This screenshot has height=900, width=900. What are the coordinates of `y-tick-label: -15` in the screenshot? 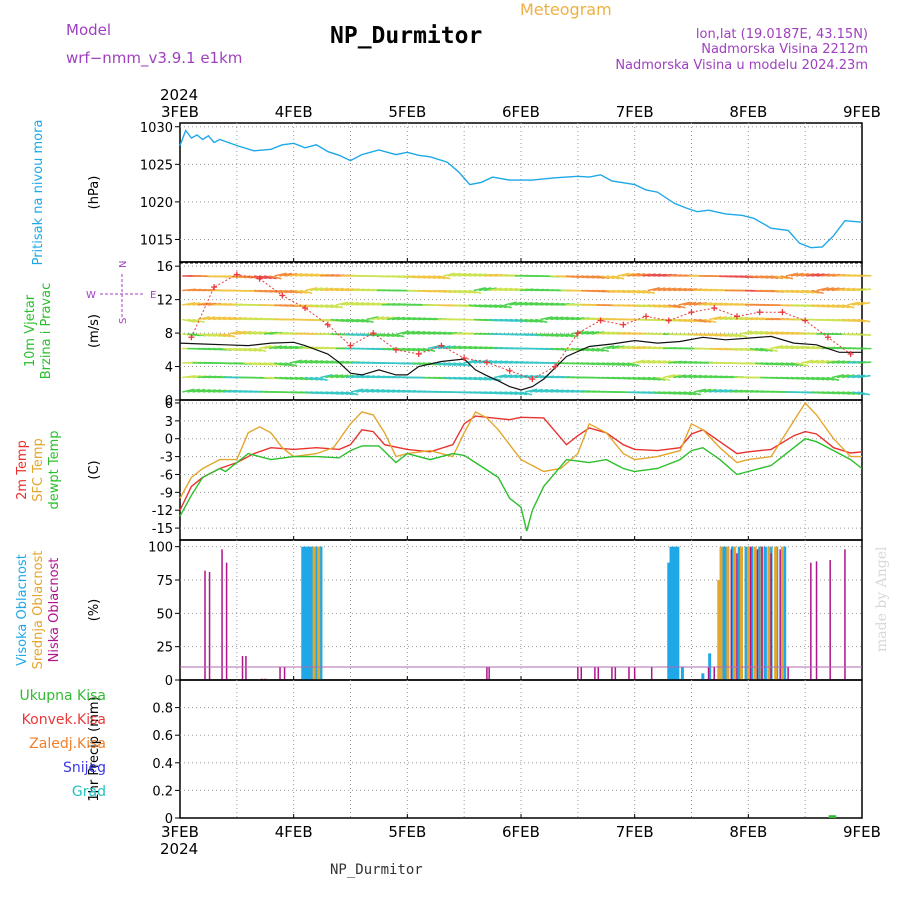 It's located at (162, 529).